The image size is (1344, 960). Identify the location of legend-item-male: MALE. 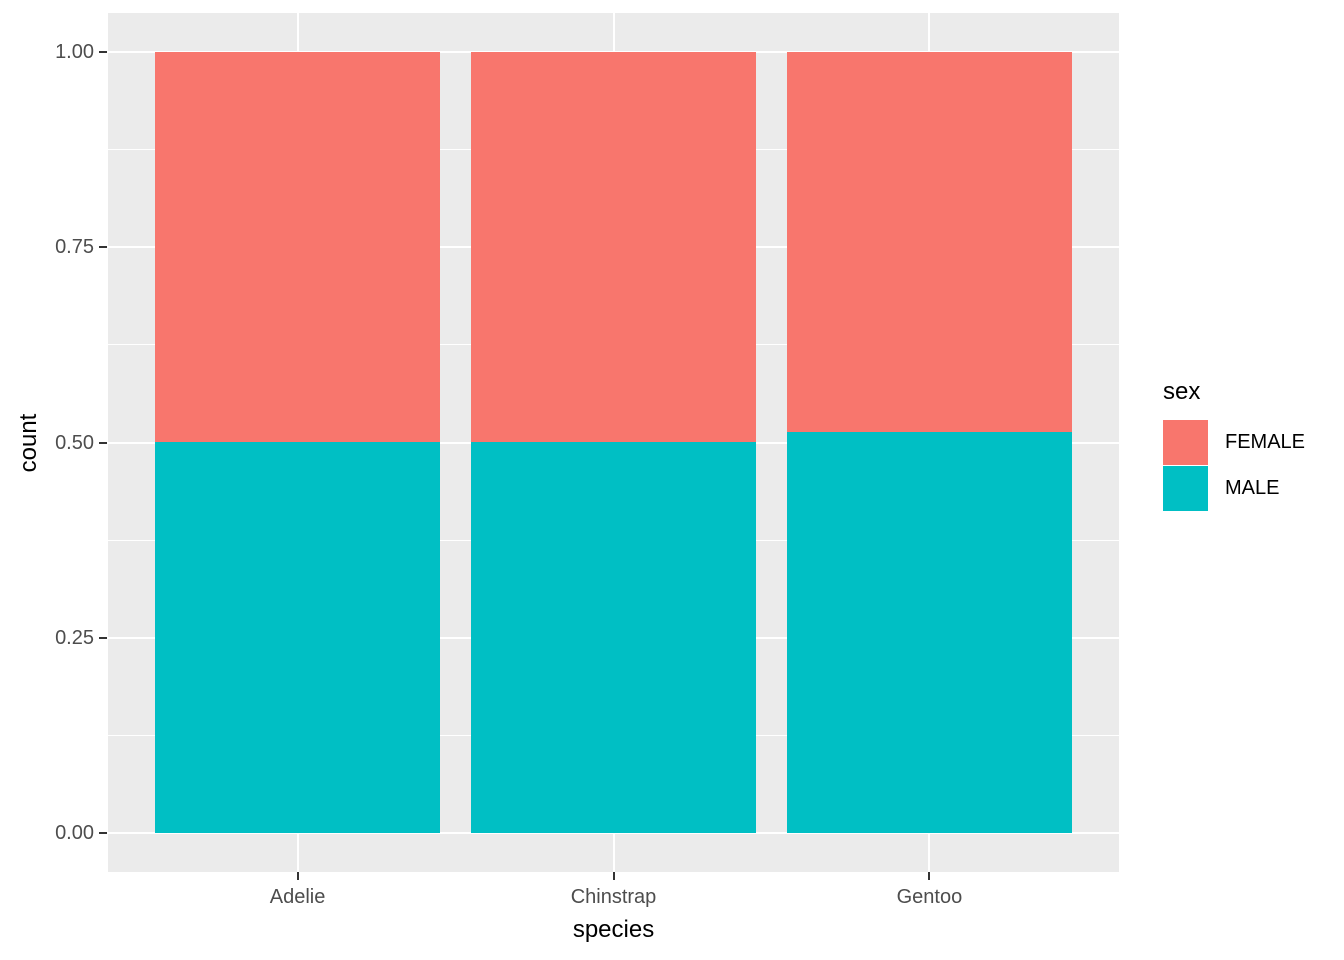
(1234, 488).